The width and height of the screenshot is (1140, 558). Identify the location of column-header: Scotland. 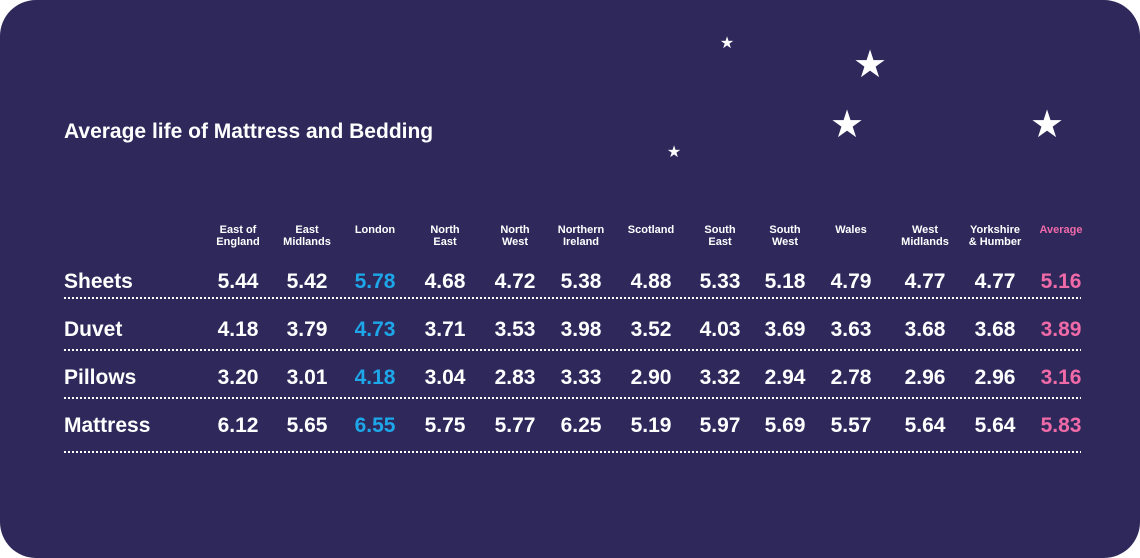
(651, 230).